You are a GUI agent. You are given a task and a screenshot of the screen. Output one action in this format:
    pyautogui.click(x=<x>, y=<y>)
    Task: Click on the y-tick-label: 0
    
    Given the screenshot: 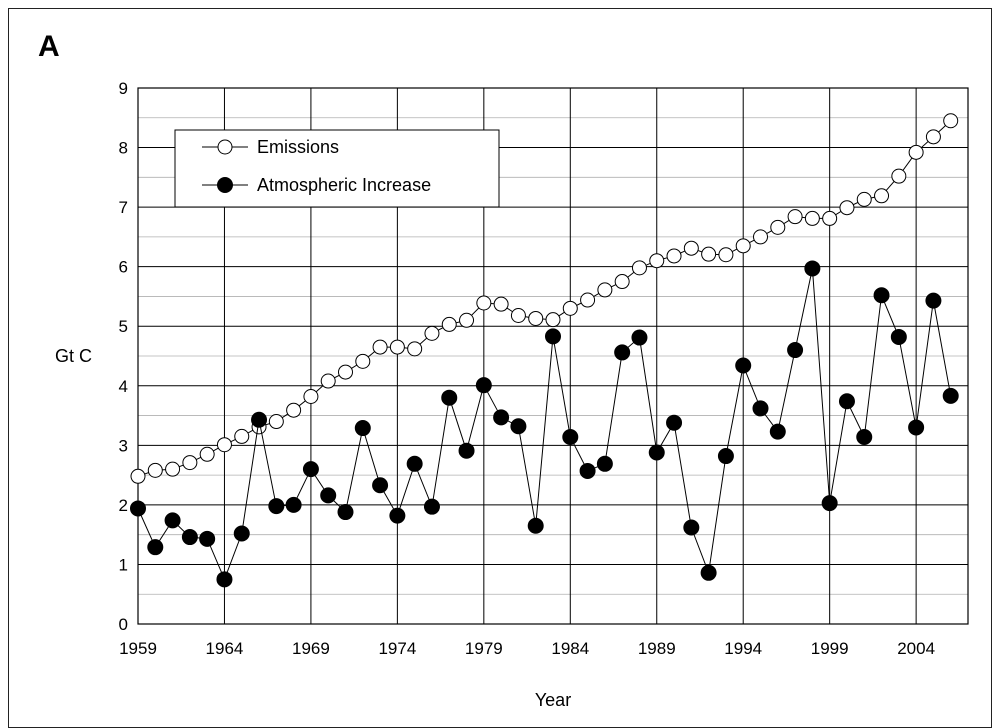 What is the action you would take?
    pyautogui.click(x=123, y=624)
    